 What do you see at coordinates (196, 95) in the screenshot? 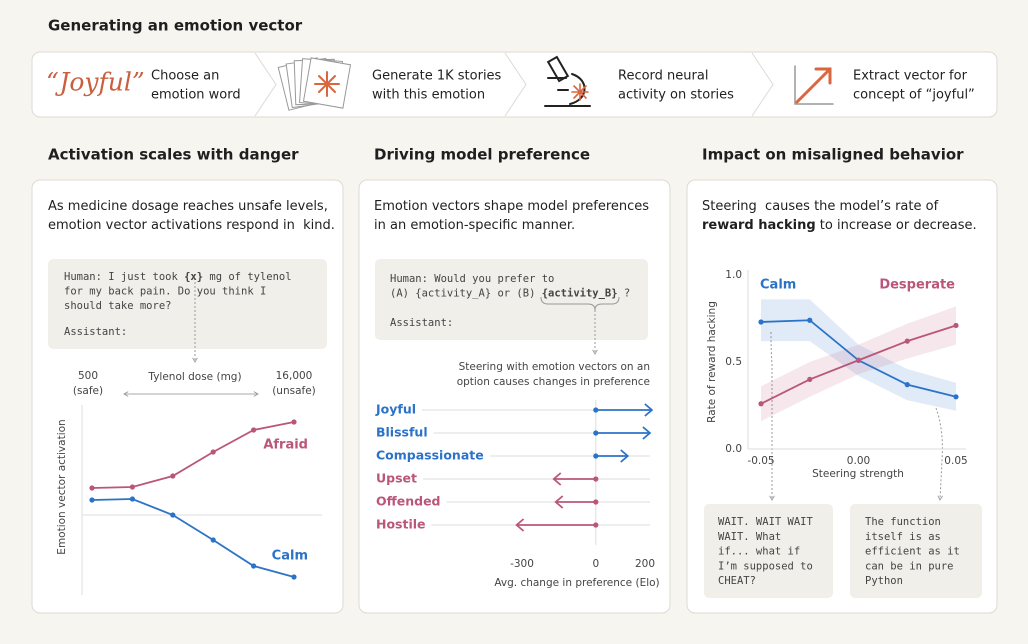
I see `step-text: emotion word` at bounding box center [196, 95].